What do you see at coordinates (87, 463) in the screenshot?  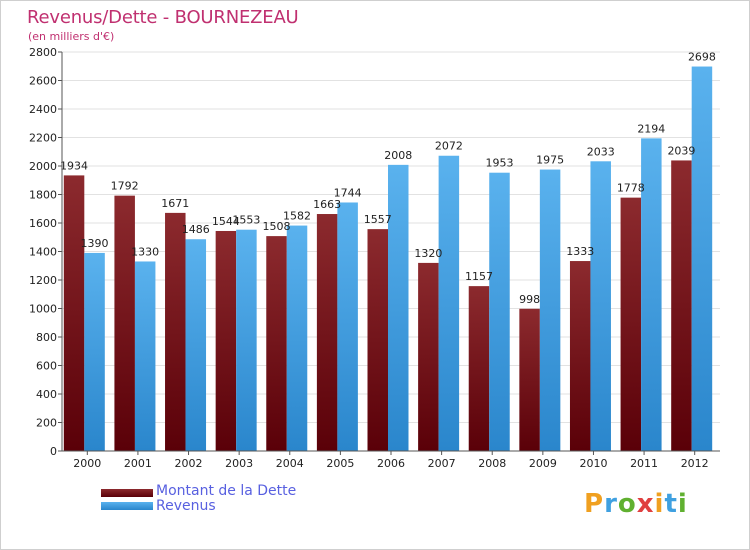 I see `x-tick-label: 2000` at bounding box center [87, 463].